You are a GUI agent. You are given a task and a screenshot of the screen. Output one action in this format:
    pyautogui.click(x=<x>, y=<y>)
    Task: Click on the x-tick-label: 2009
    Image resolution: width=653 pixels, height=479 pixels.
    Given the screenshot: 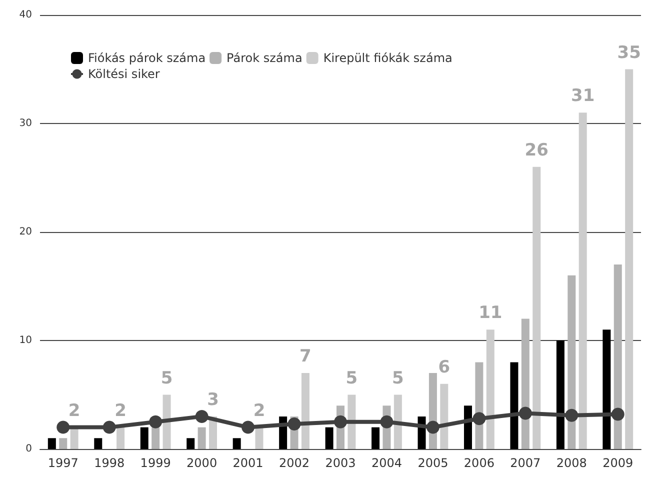 What is the action you would take?
    pyautogui.click(x=618, y=463)
    